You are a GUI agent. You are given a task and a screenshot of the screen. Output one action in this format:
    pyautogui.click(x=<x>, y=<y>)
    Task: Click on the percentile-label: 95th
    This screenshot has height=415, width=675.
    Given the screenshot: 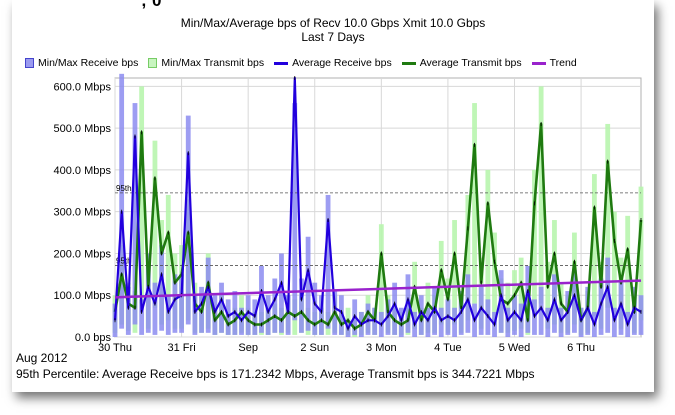 What is the action you would take?
    pyautogui.click(x=124, y=261)
    